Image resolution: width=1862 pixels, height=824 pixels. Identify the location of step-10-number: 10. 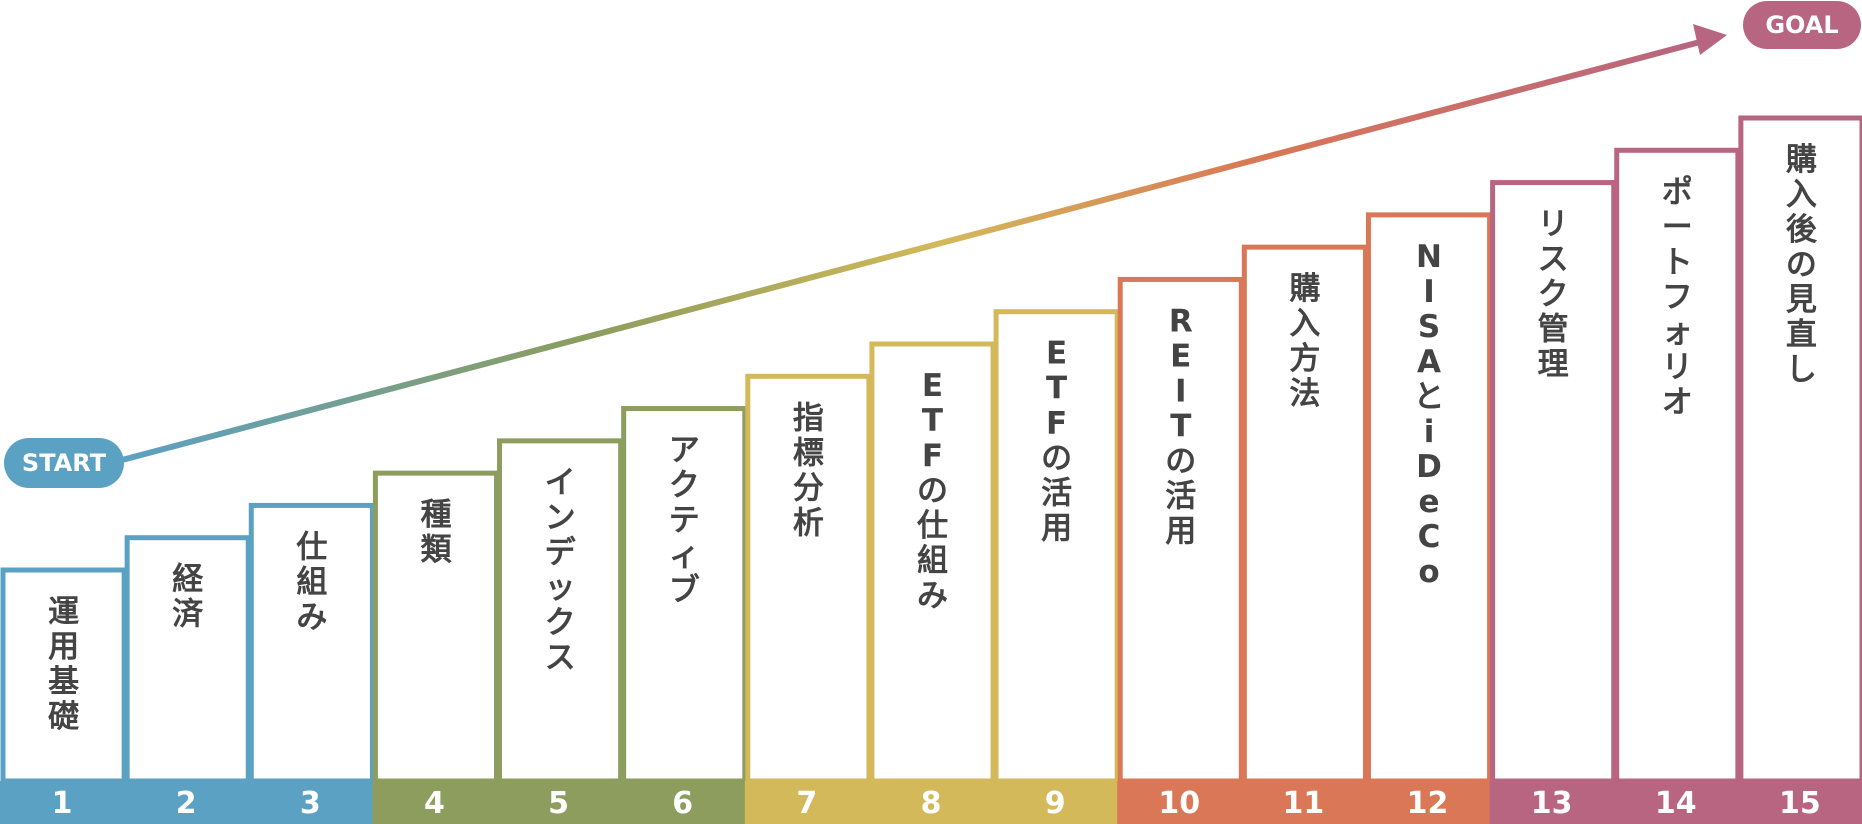
(1179, 803).